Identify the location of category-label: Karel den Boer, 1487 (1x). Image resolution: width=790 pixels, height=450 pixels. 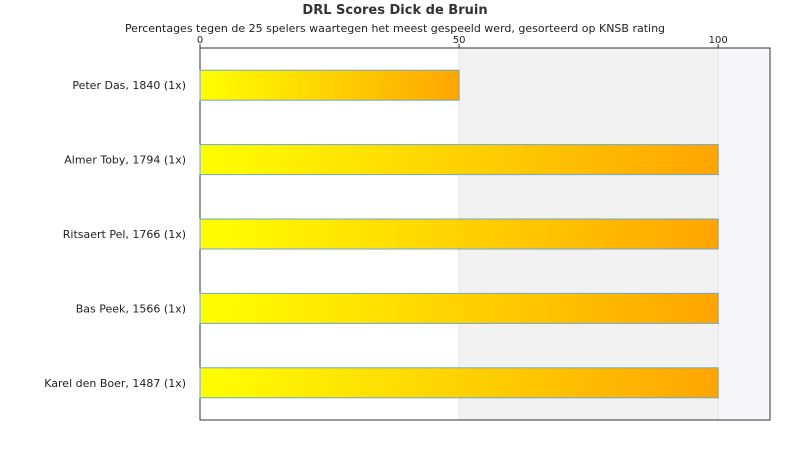
(115, 383).